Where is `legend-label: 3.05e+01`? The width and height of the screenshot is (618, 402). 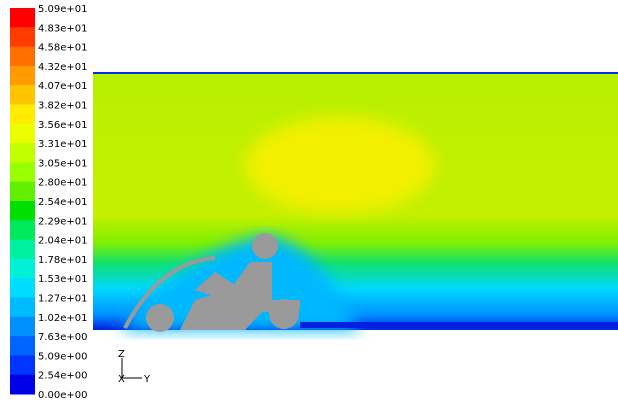 legend-label: 3.05e+01 is located at coordinates (63, 163).